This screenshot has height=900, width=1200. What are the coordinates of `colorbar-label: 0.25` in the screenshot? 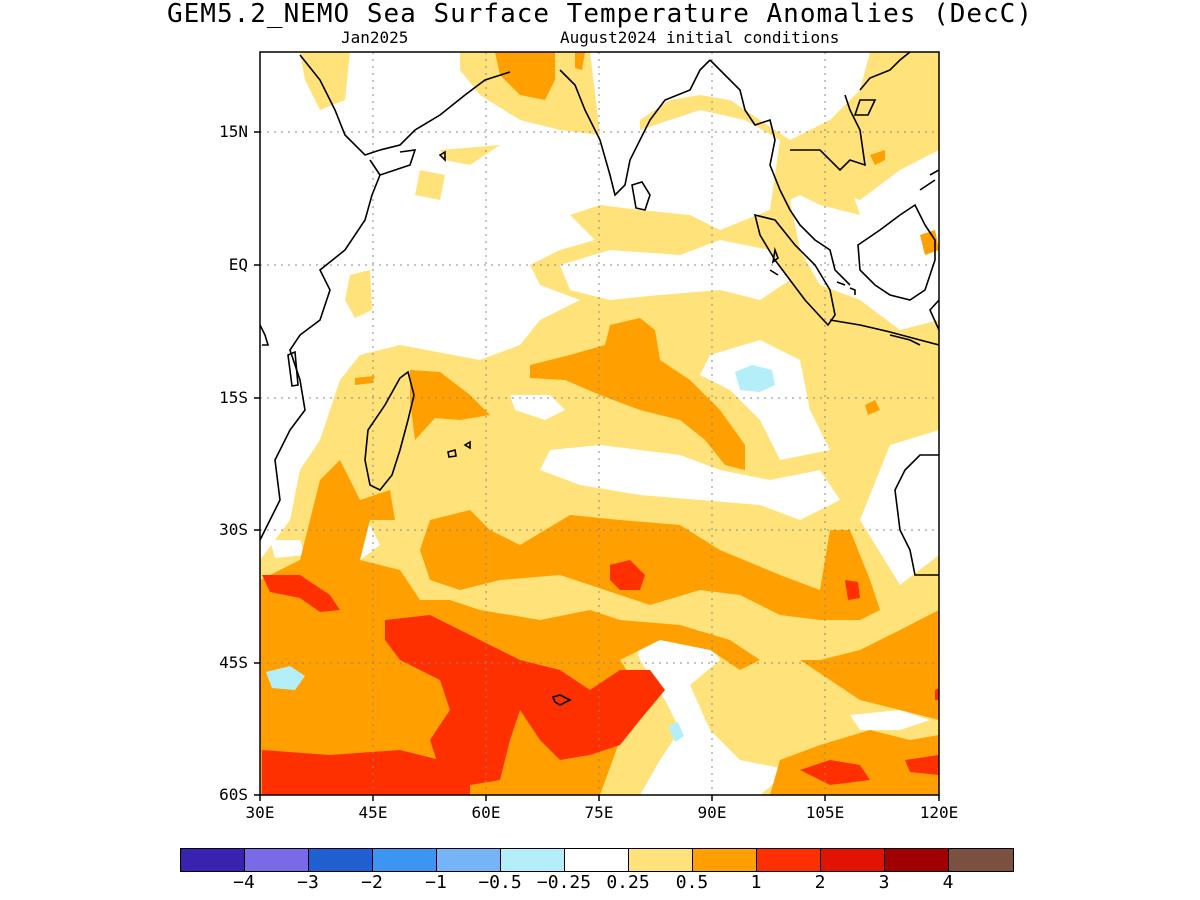 It's located at (628, 882).